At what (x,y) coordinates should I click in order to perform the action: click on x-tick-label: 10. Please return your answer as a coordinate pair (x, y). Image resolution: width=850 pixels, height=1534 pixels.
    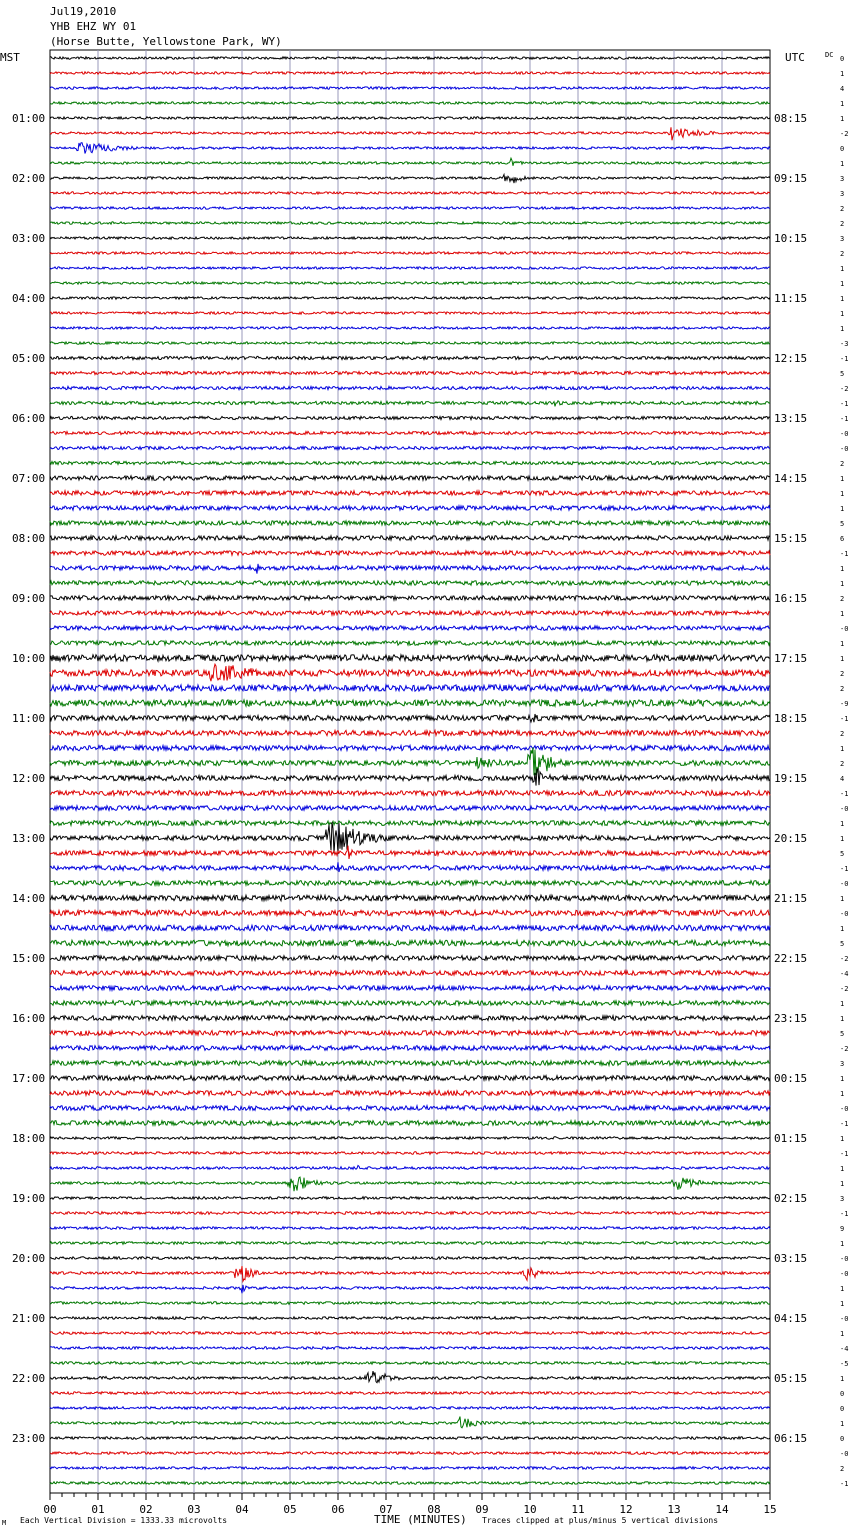
    Looking at the image, I should click on (529, 1509).